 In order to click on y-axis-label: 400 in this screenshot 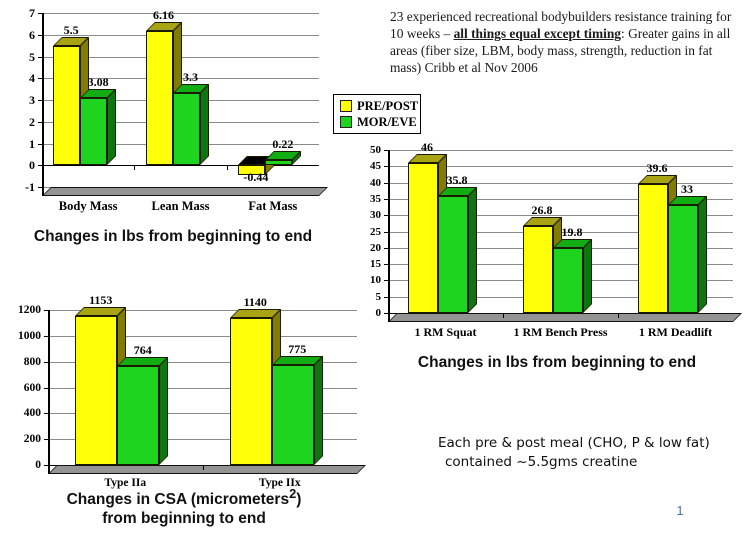, I will do `click(32, 413)`.